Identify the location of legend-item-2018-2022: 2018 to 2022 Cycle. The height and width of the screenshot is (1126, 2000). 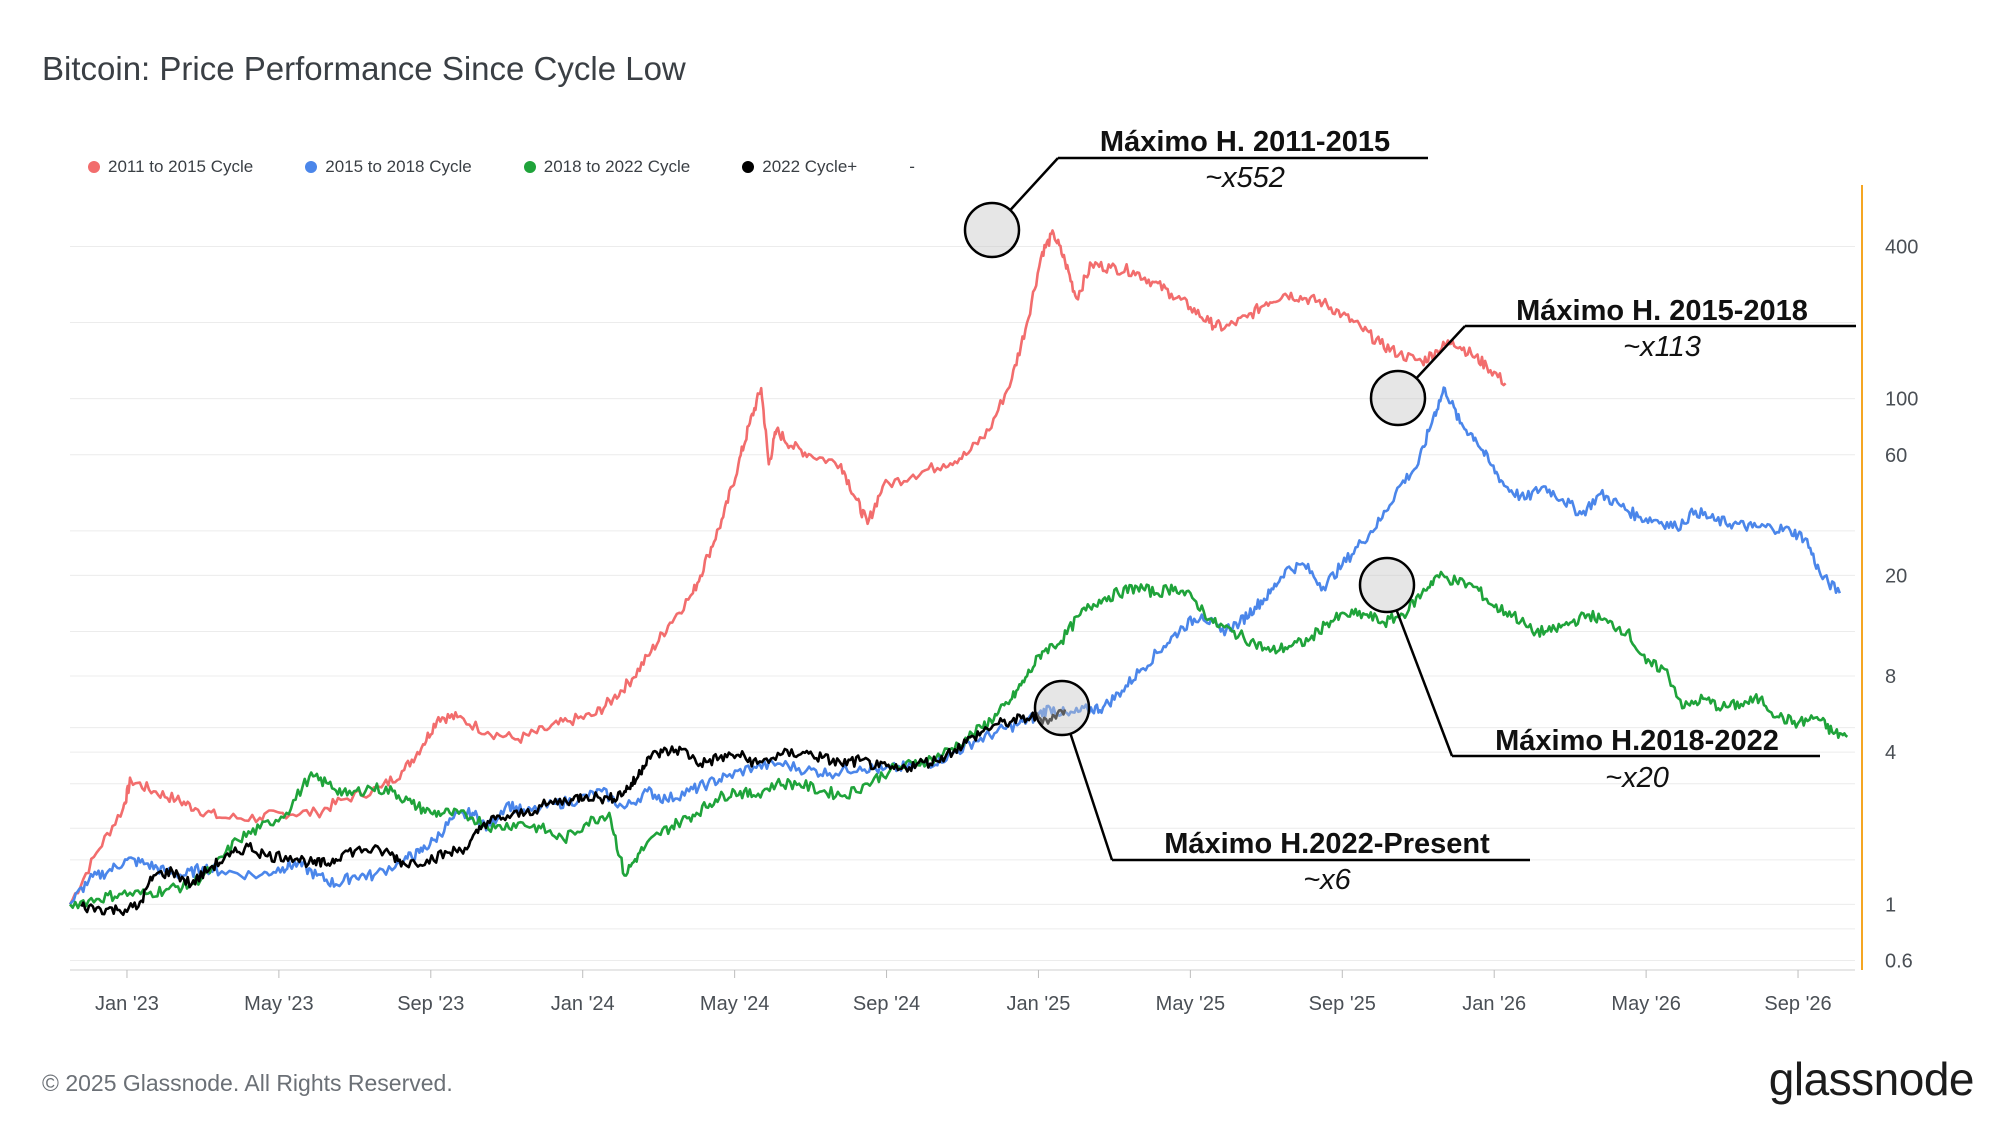
(607, 167).